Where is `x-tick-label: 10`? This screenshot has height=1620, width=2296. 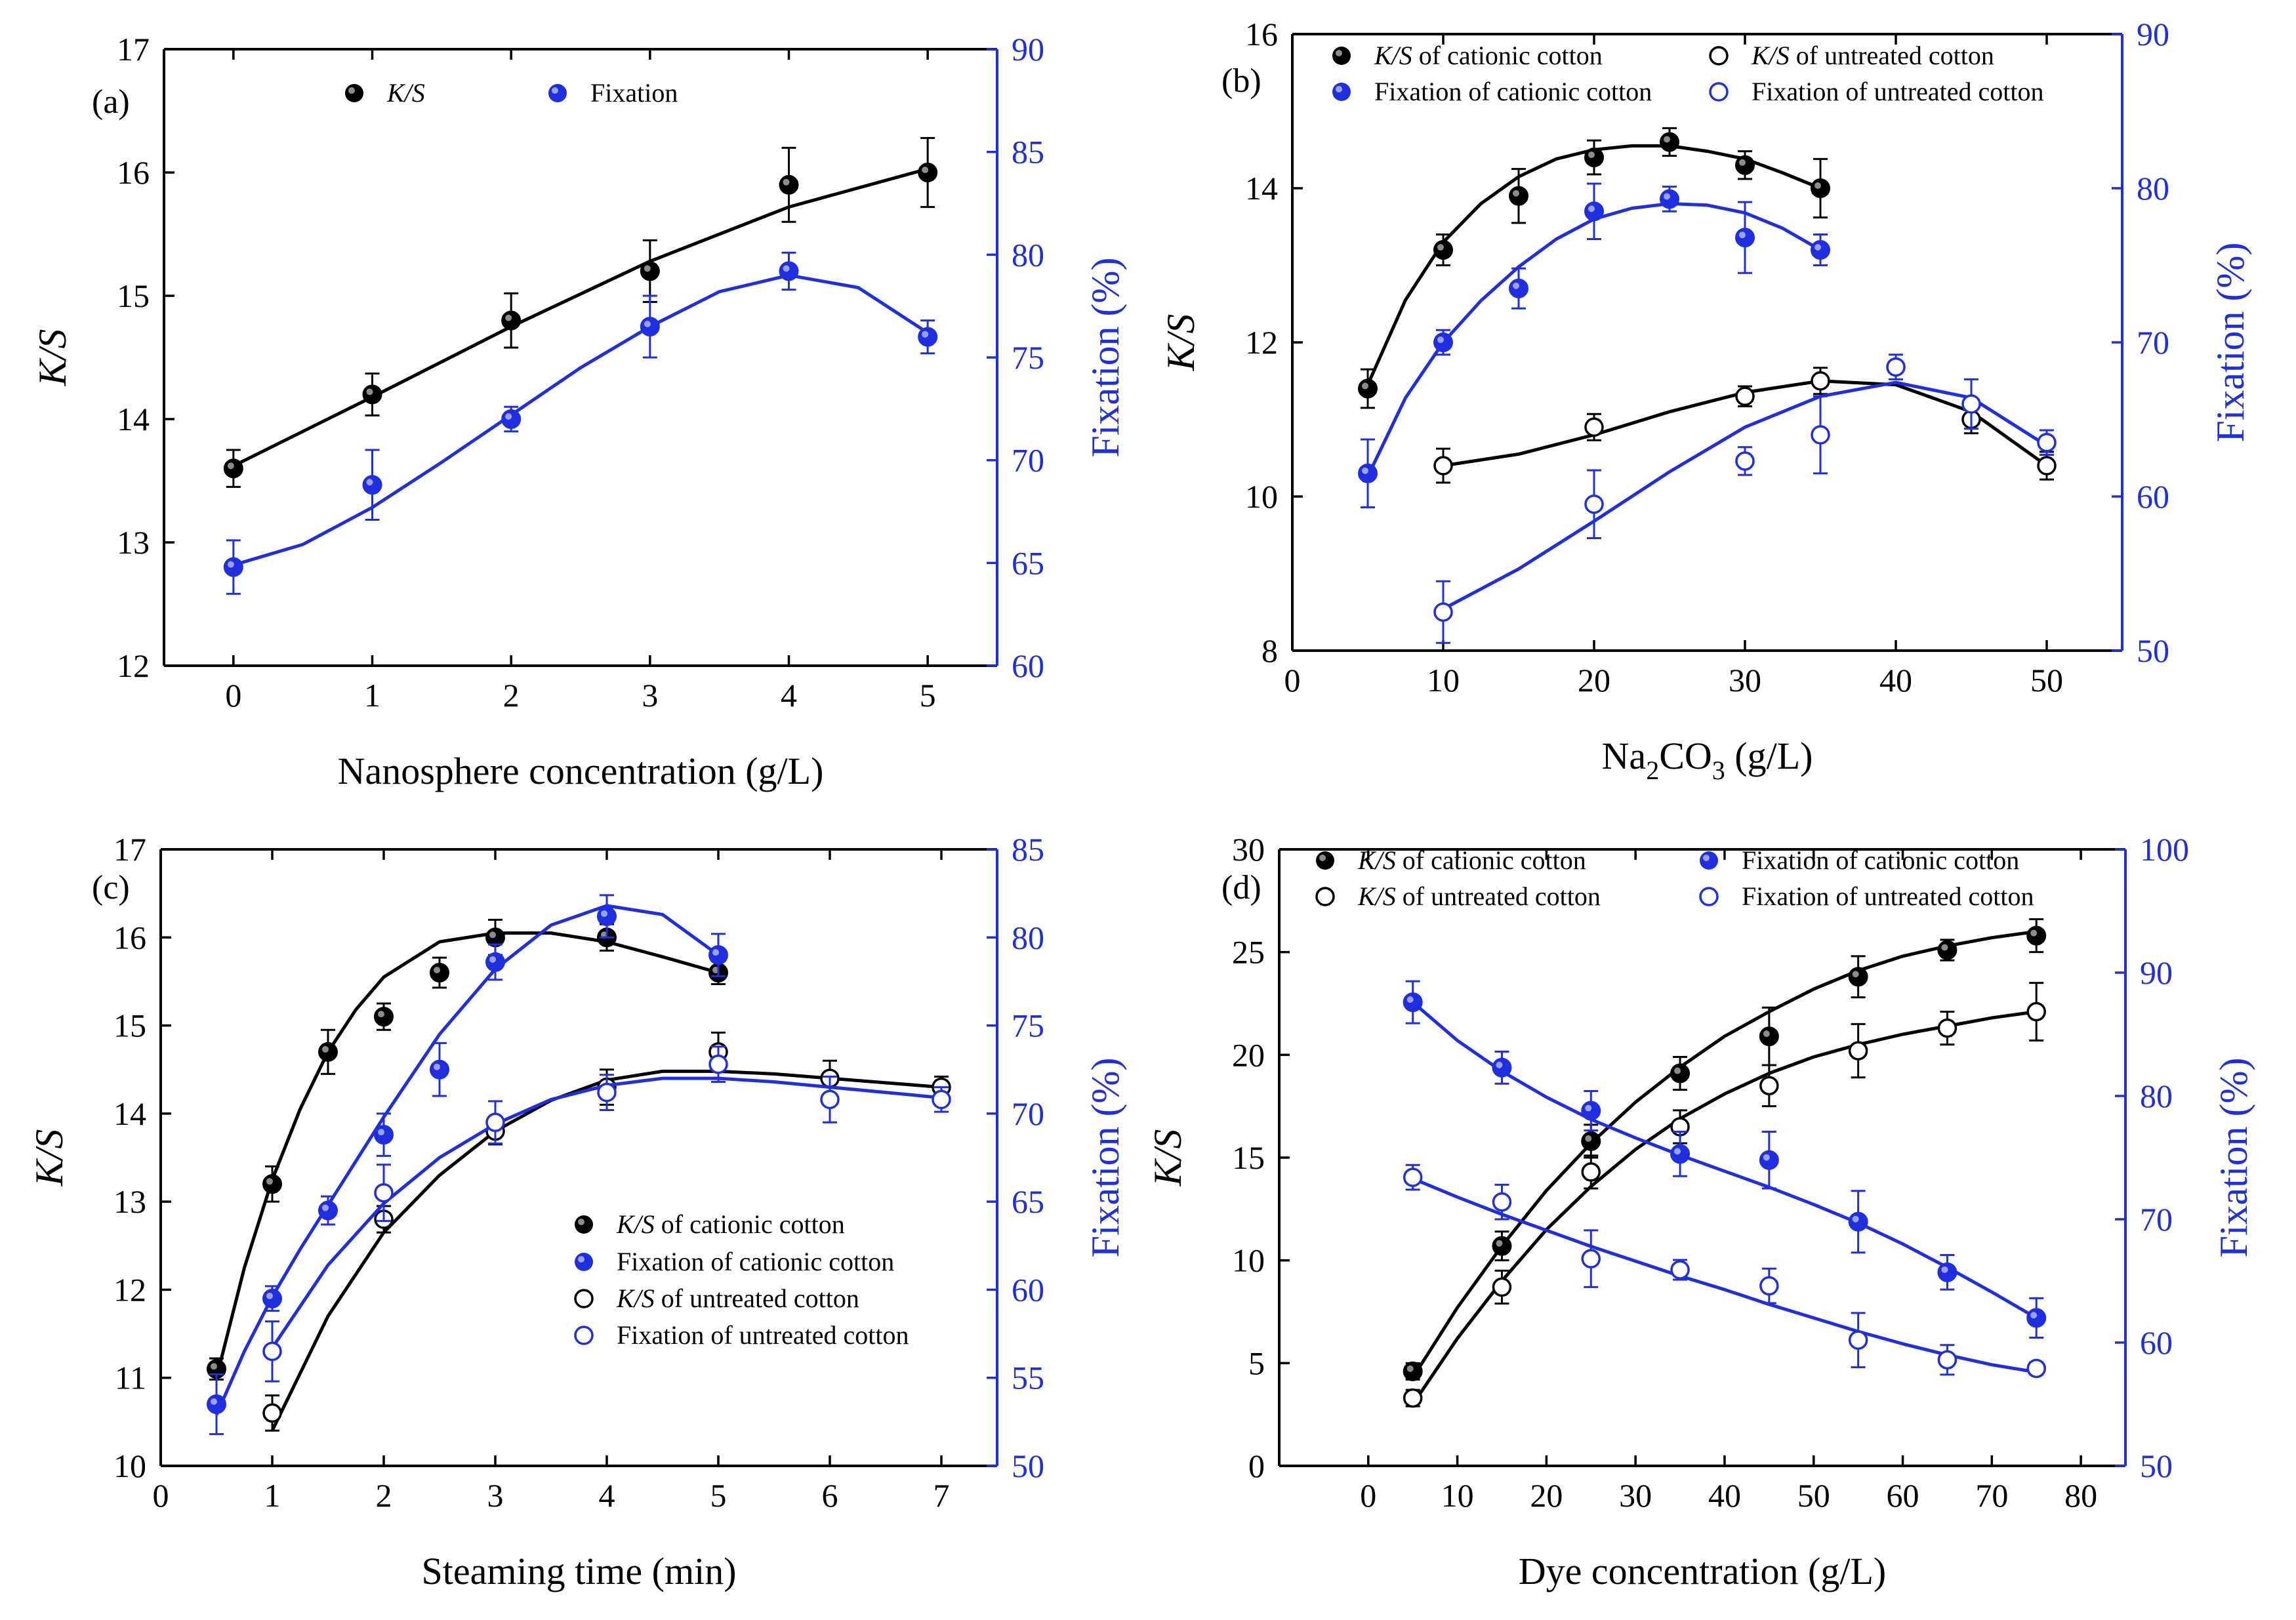
x-tick-label: 10 is located at coordinates (1457, 1495).